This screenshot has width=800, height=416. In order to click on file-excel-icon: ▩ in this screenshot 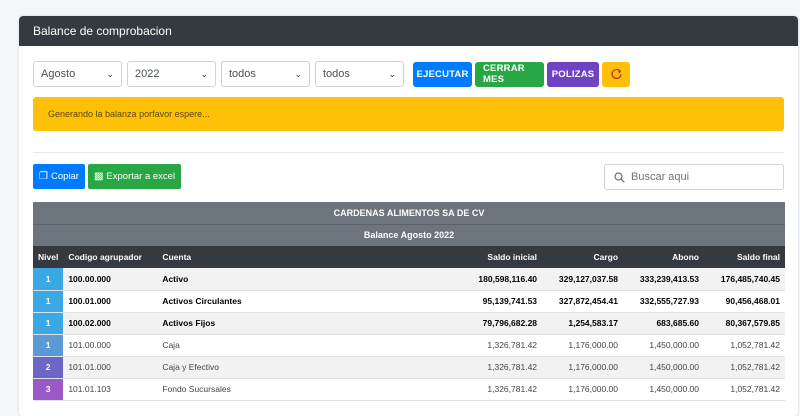, I will do `click(98, 176)`.